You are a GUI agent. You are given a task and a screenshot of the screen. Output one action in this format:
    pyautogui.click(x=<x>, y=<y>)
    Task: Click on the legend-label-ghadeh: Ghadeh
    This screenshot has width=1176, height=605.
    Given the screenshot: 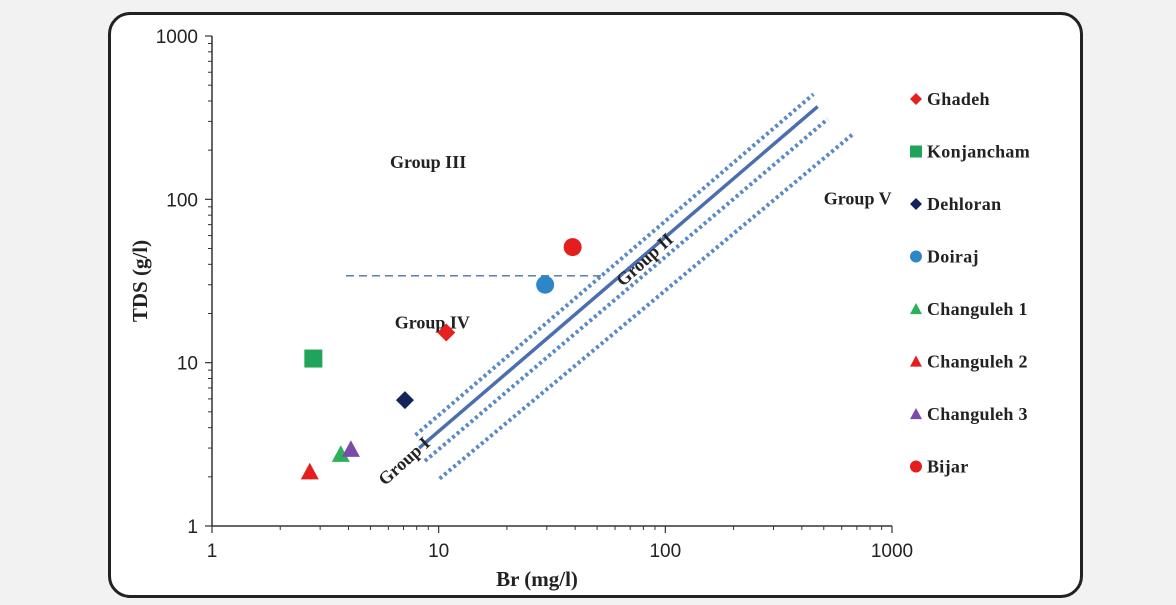 What is the action you would take?
    pyautogui.click(x=958, y=99)
    